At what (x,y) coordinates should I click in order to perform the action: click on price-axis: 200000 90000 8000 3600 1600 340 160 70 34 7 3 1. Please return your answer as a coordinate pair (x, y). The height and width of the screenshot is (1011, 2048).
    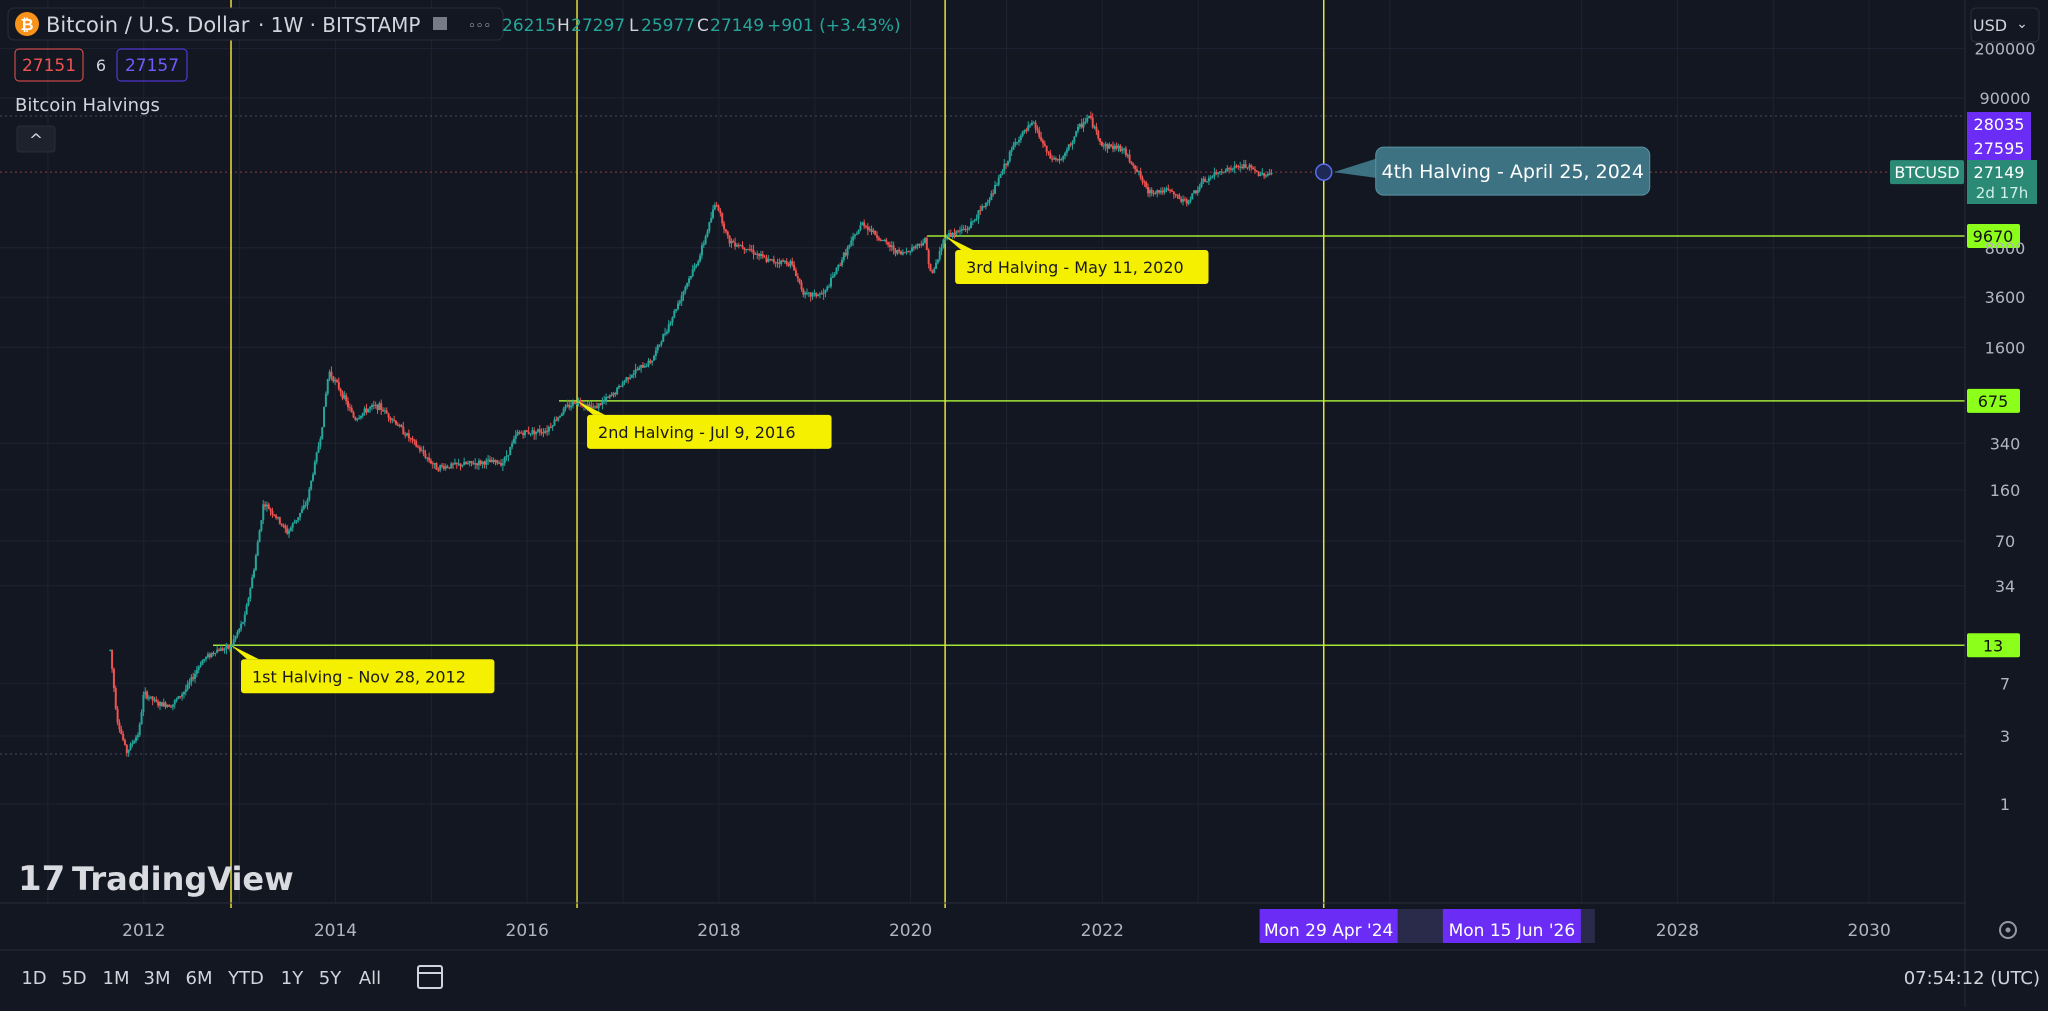
    Looking at the image, I should click on (2000, 503).